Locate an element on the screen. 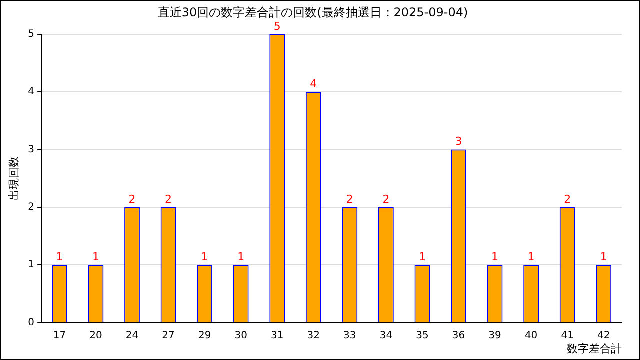  y-tick-label: 0 is located at coordinates (31, 322).